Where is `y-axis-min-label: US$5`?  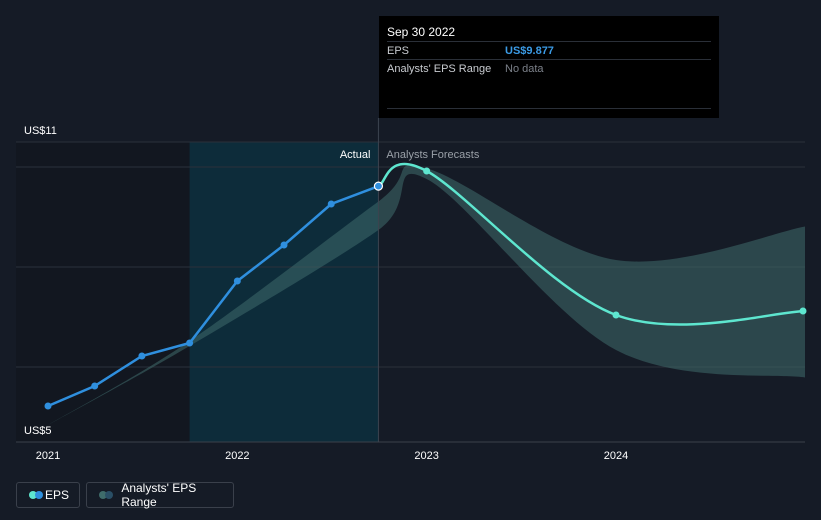 y-axis-min-label: US$5 is located at coordinates (38, 431).